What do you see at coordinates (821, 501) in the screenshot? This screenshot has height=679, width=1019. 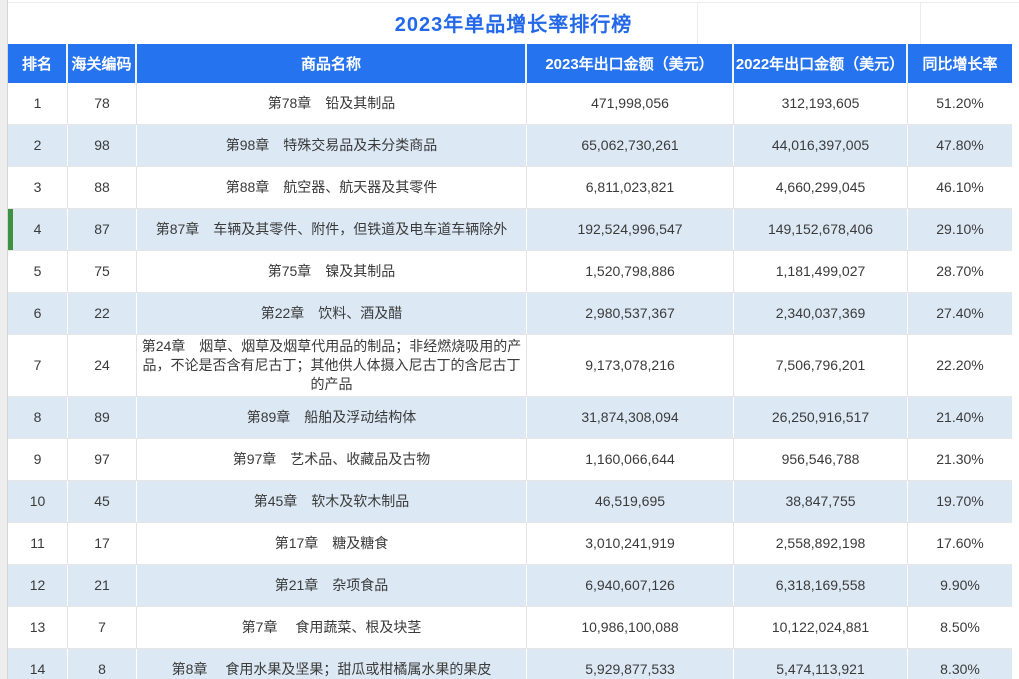 I see `export-2022-cell: 38,847,755` at bounding box center [821, 501].